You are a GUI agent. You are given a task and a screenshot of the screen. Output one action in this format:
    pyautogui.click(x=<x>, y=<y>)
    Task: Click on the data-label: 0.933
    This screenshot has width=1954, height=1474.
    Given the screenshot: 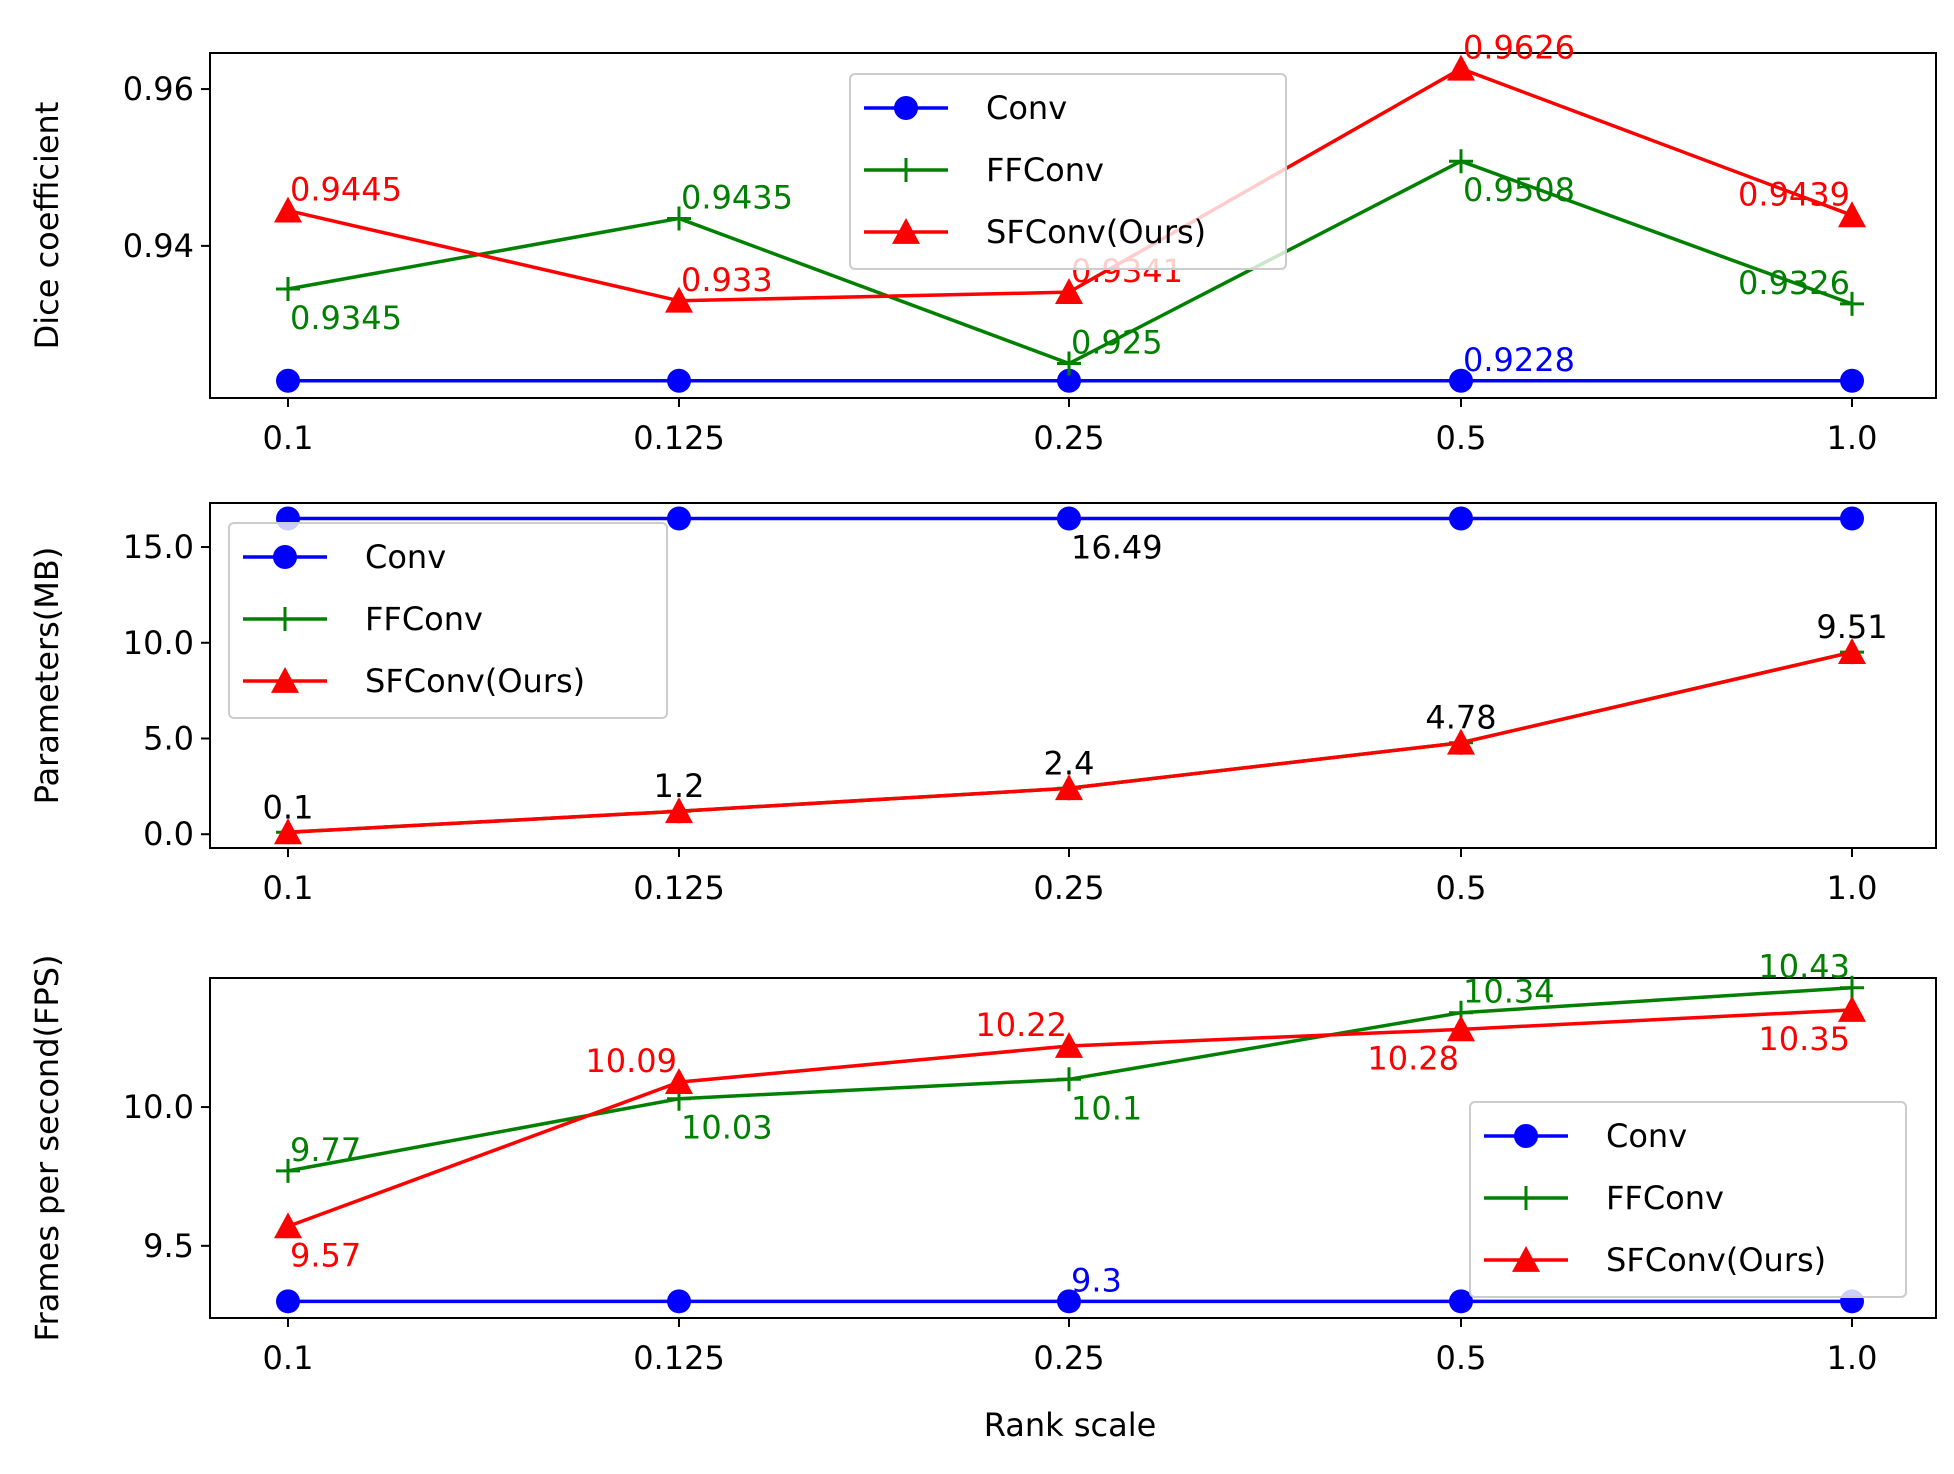 What is the action you would take?
    pyautogui.click(x=727, y=280)
    